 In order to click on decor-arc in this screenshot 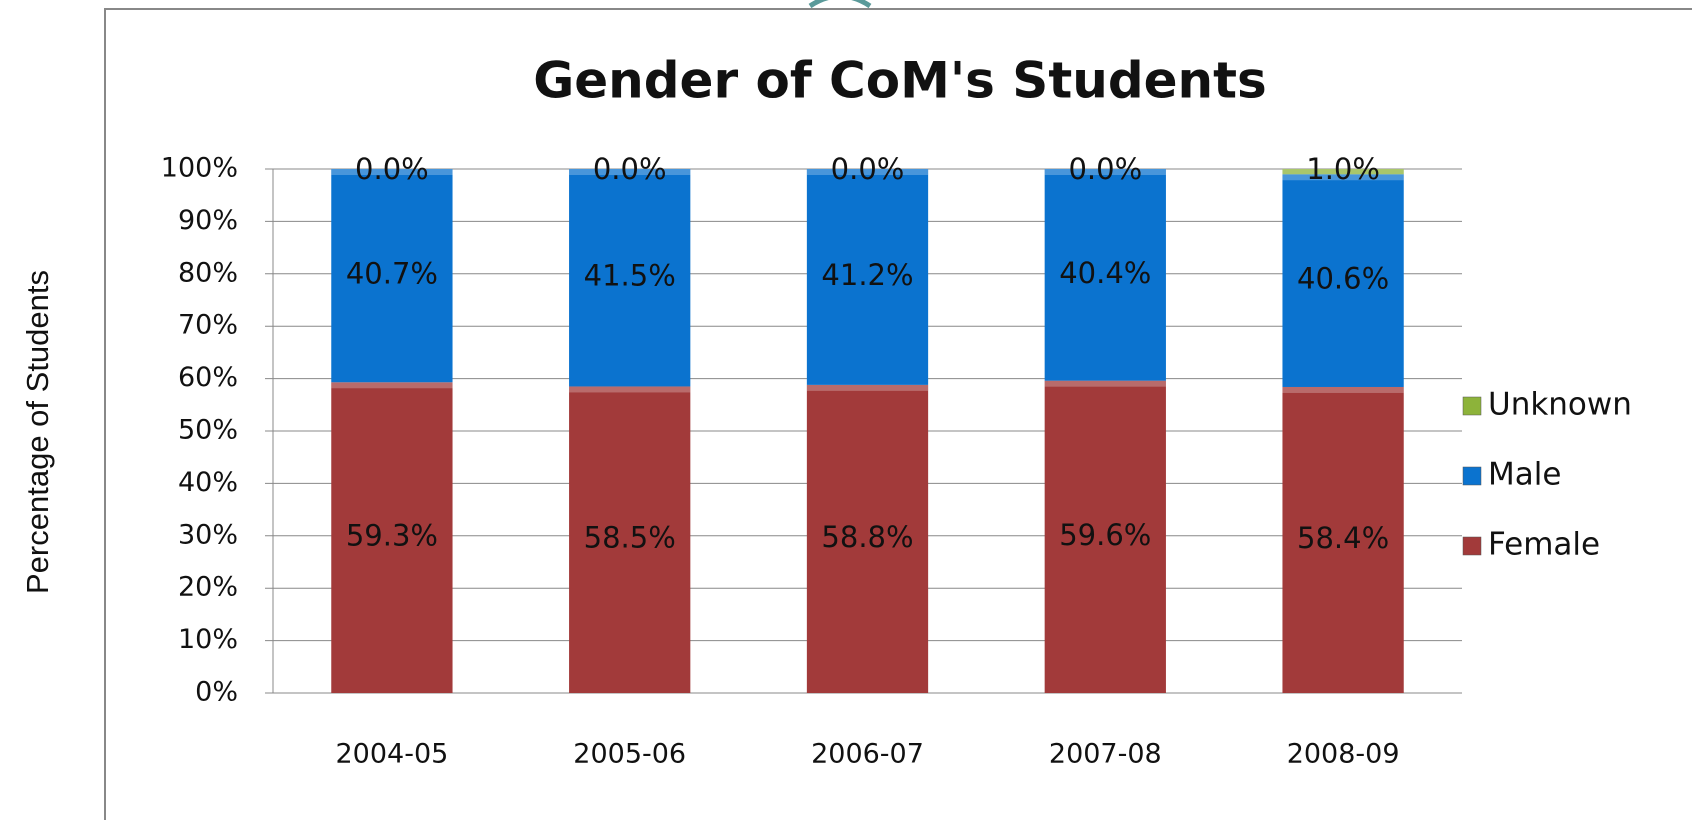, I will do `click(840, 4)`.